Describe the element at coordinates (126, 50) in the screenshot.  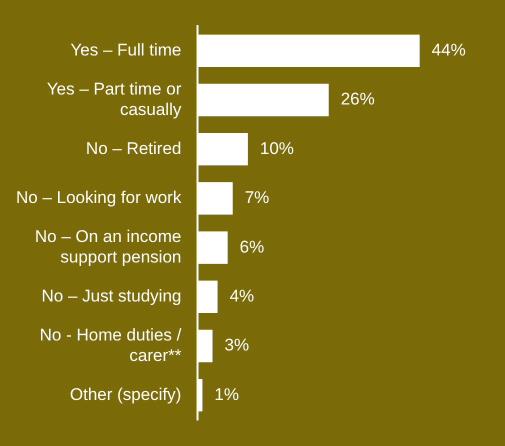
I see `y-tick-label: Yes – Full time` at that location.